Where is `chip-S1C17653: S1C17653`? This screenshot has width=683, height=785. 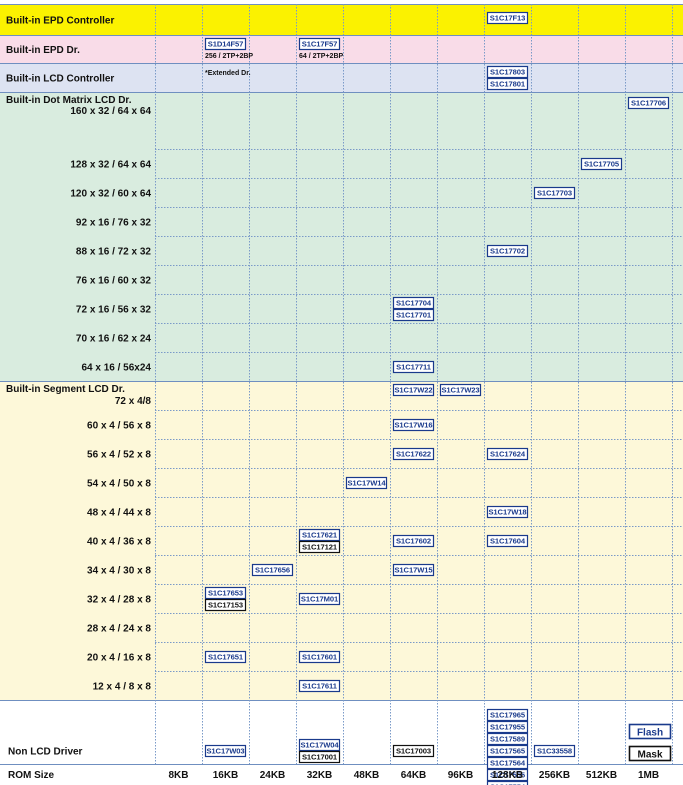
chip-S1C17653: S1C17653 is located at coordinates (225, 593).